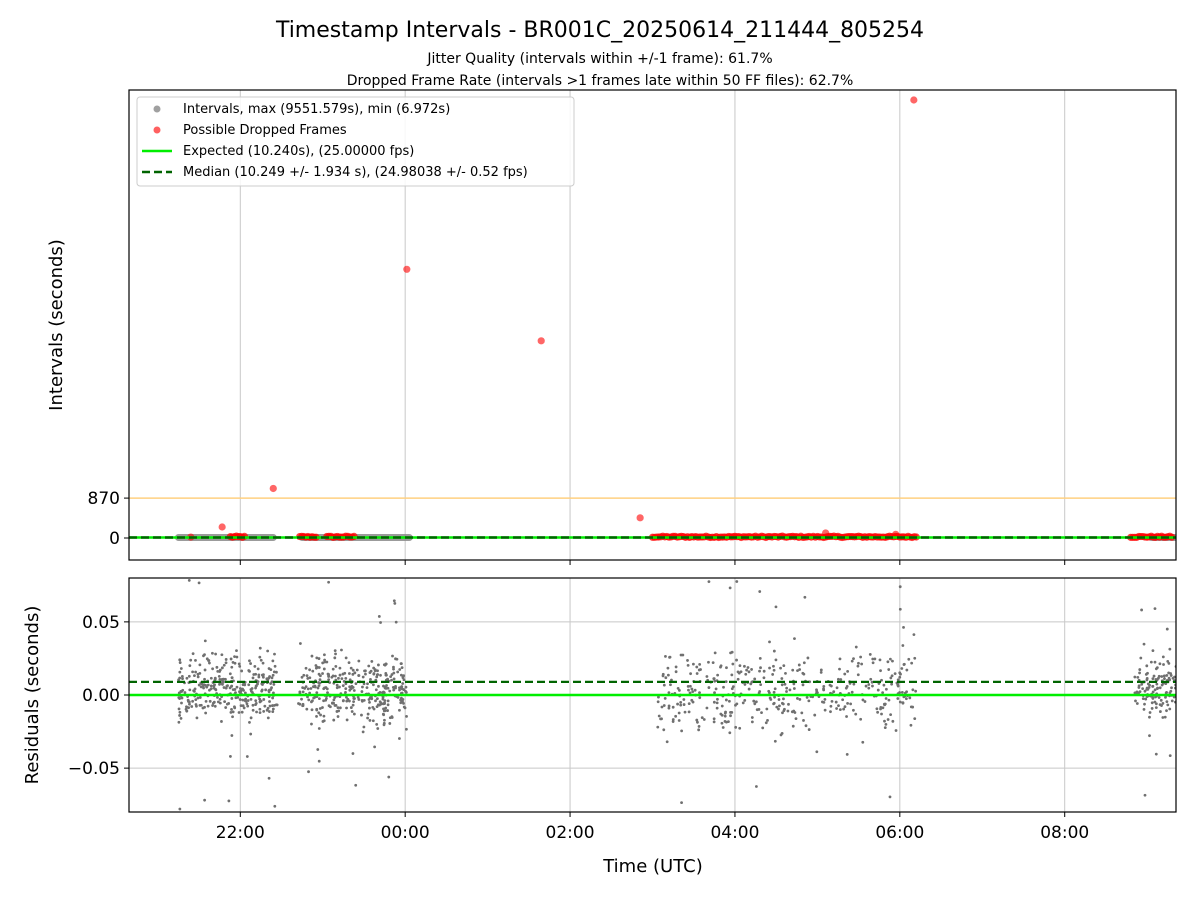 The height and width of the screenshot is (900, 1200). What do you see at coordinates (577, 527) in the screenshot?
I see `intervals-ticks: 0 870` at bounding box center [577, 527].